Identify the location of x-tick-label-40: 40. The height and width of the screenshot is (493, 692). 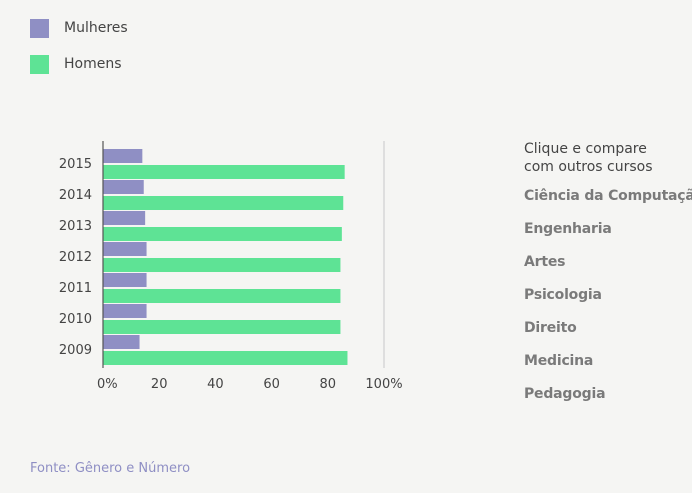
(215, 384).